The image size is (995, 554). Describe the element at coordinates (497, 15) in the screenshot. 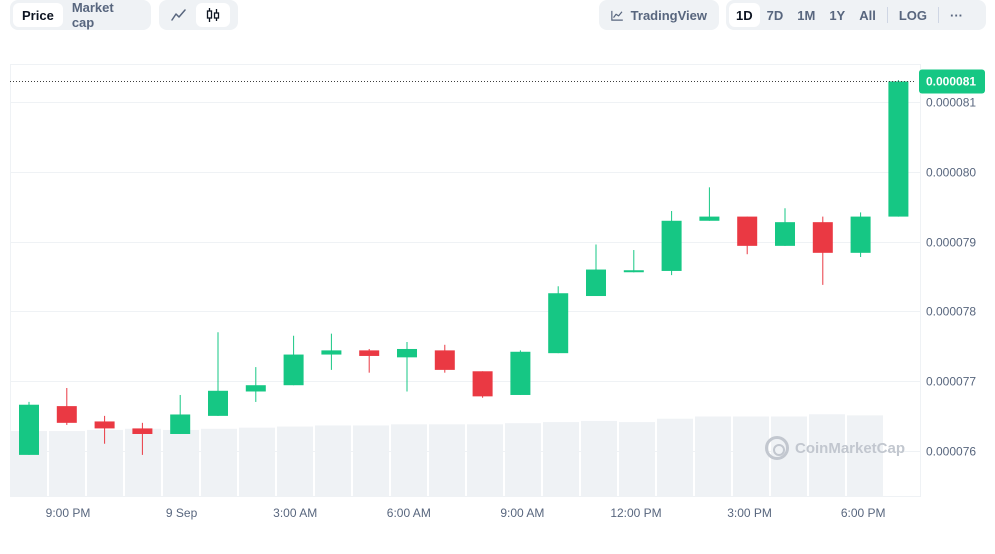

I see `chart-toolbar: Price Market cap TradingView 1` at that location.